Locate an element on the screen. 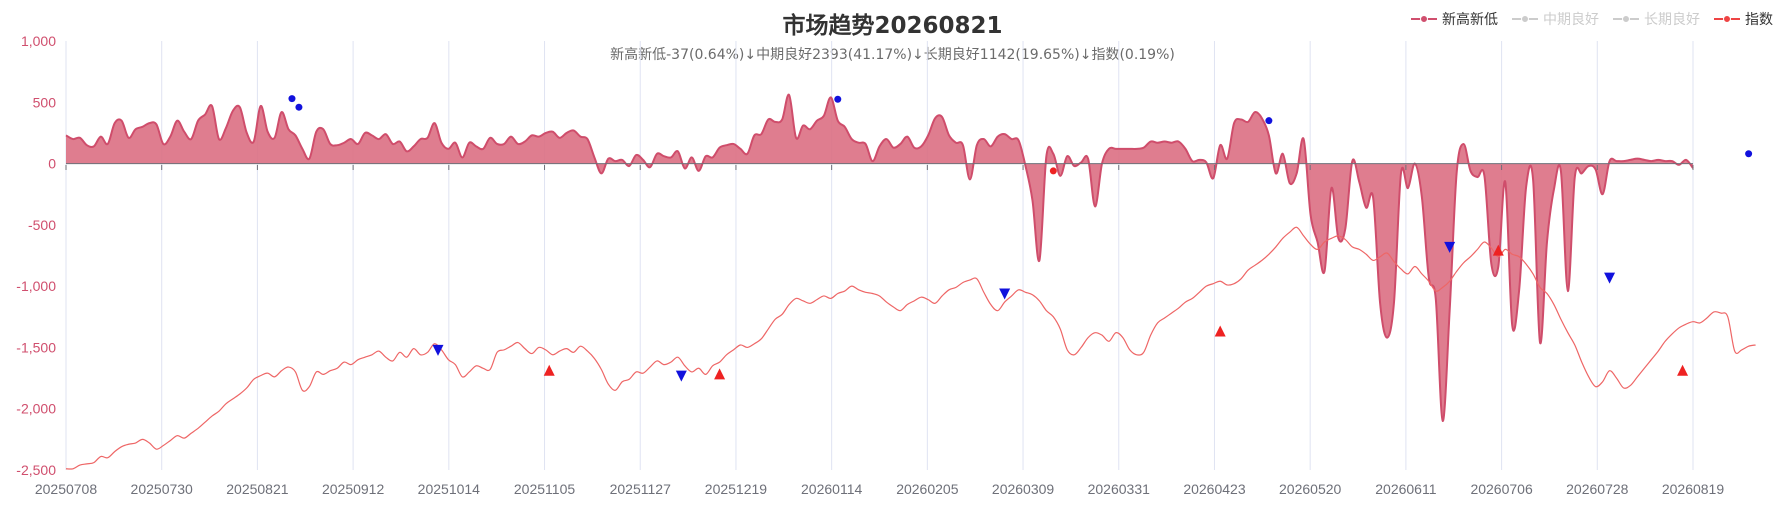 The width and height of the screenshot is (1785, 514). legend-item-midterm: 中期良好 is located at coordinates (1555, 19).